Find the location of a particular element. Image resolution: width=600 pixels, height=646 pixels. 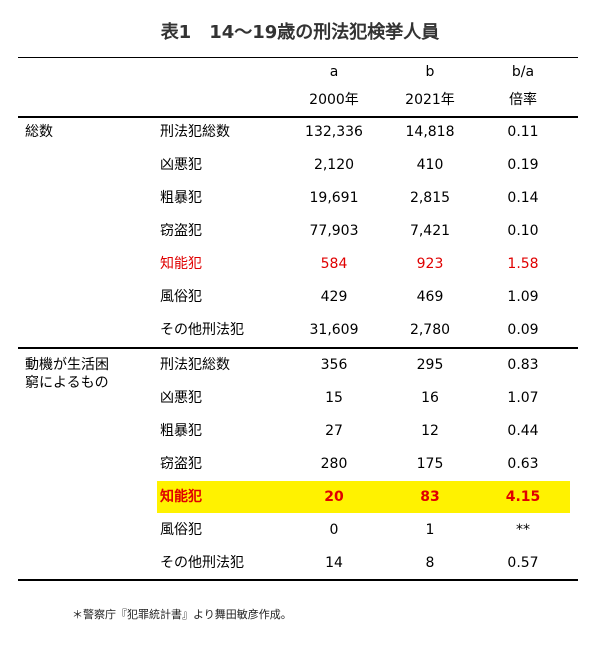

cell: 0.14 is located at coordinates (523, 198).